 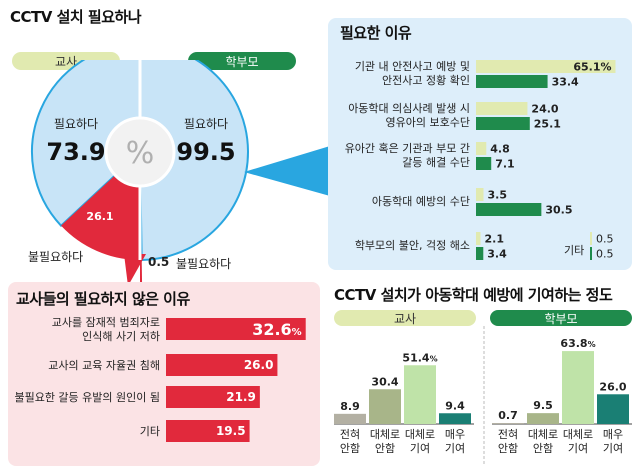 What do you see at coordinates (592, 67) in the screenshot?
I see `reason-teacher-value: 65.1%` at bounding box center [592, 67].